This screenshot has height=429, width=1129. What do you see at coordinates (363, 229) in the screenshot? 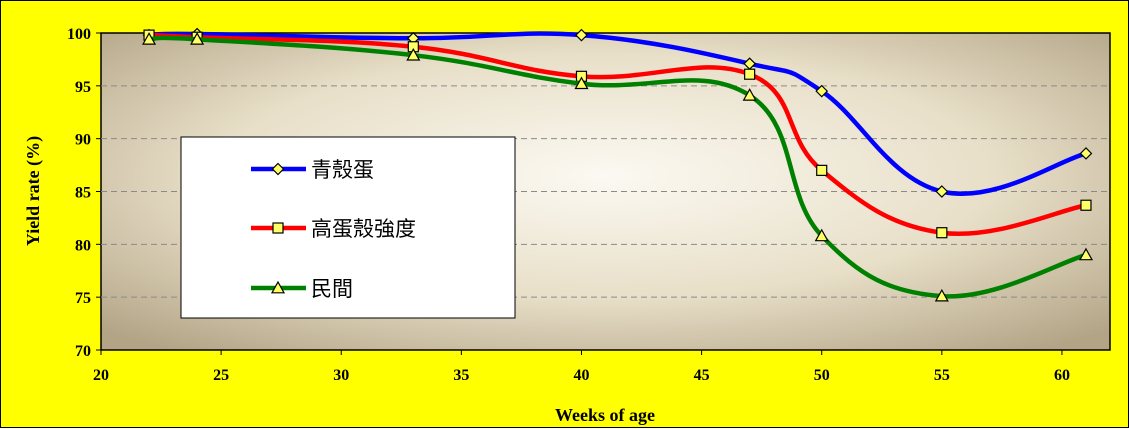
I see `legend-label: 高蛋殼強度` at bounding box center [363, 229].